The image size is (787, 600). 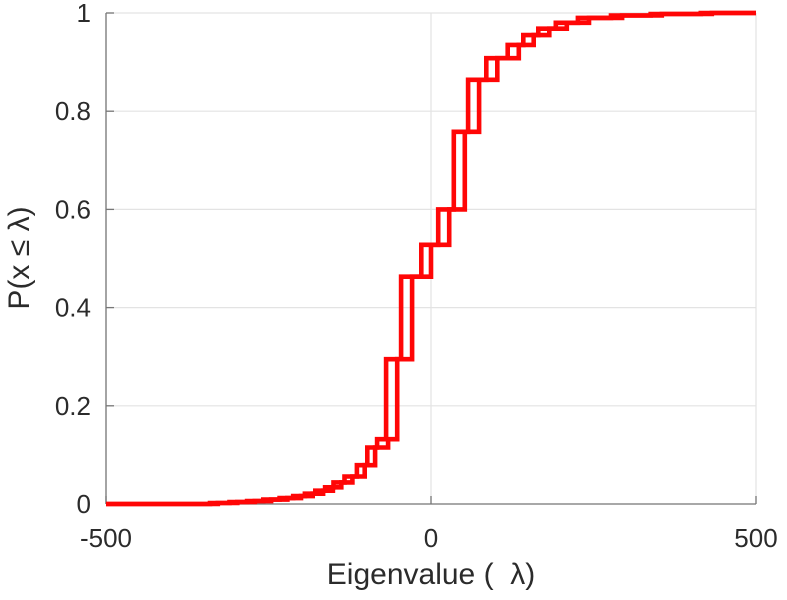 I want to click on x-tick-label: -500, so click(x=106, y=538).